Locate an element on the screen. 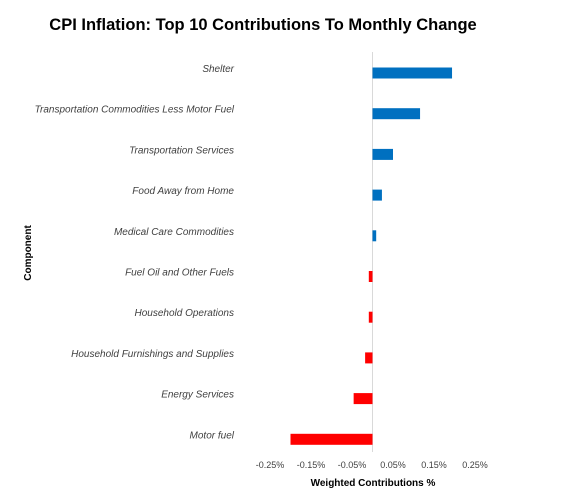 This screenshot has height=498, width=579. x-tick-label: 0.05% is located at coordinates (393, 465).